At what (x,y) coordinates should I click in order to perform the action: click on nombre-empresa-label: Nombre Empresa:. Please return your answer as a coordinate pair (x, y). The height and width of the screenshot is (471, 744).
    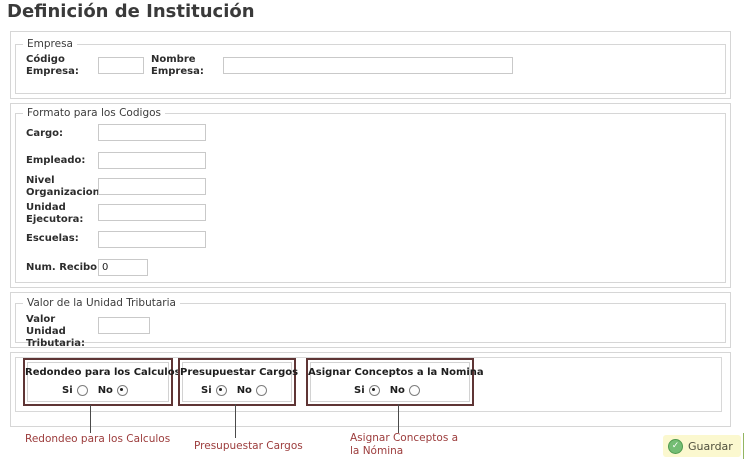
    Looking at the image, I should click on (177, 65).